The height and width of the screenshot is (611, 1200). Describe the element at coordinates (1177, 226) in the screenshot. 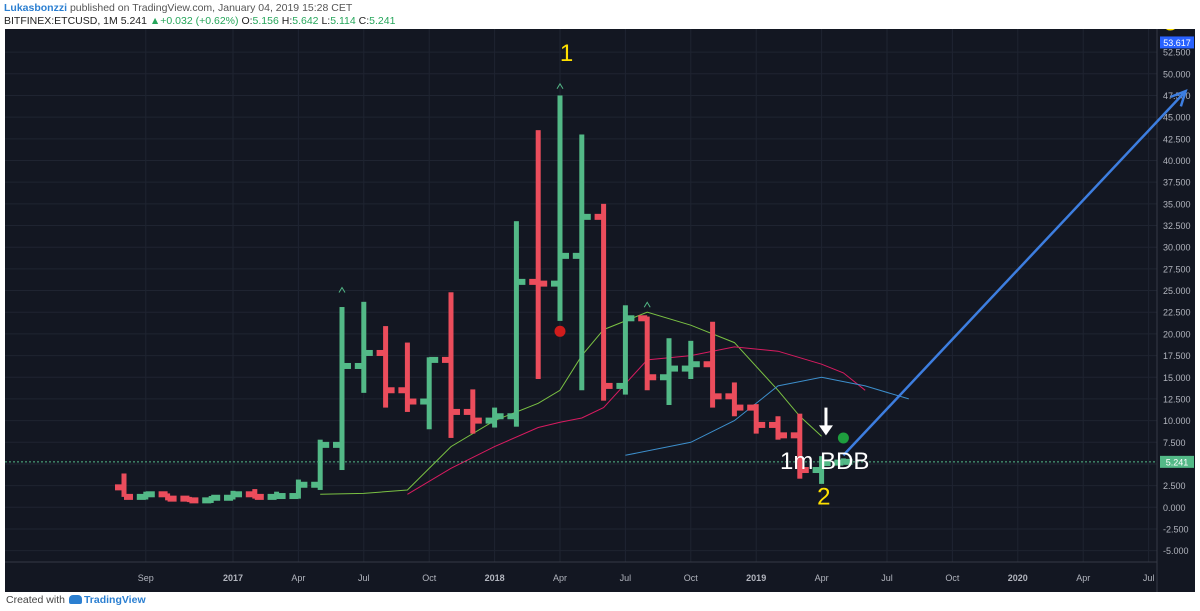

I see `price-tick-label: 32.500` at that location.